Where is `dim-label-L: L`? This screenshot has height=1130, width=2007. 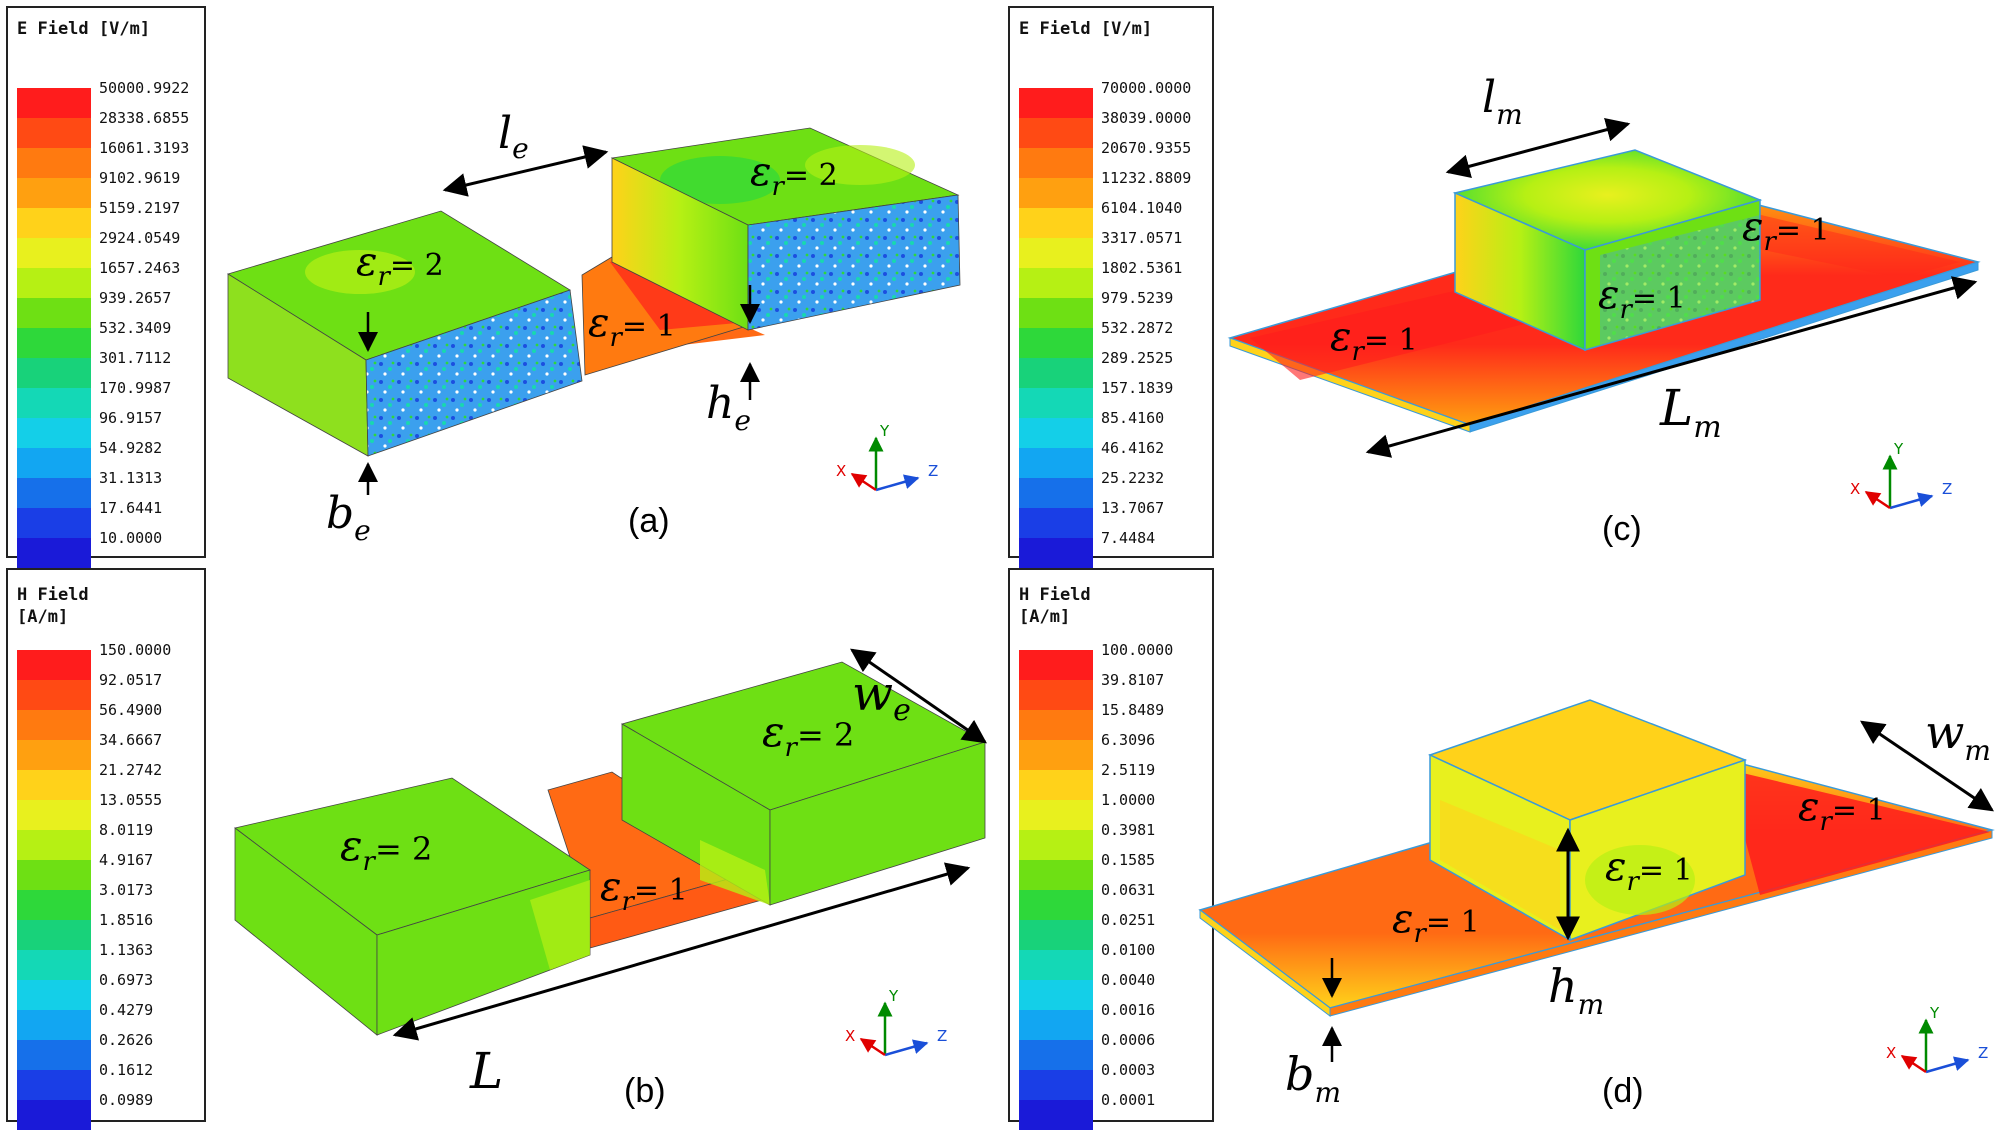
dim-label-L: L is located at coordinates (486, 1071).